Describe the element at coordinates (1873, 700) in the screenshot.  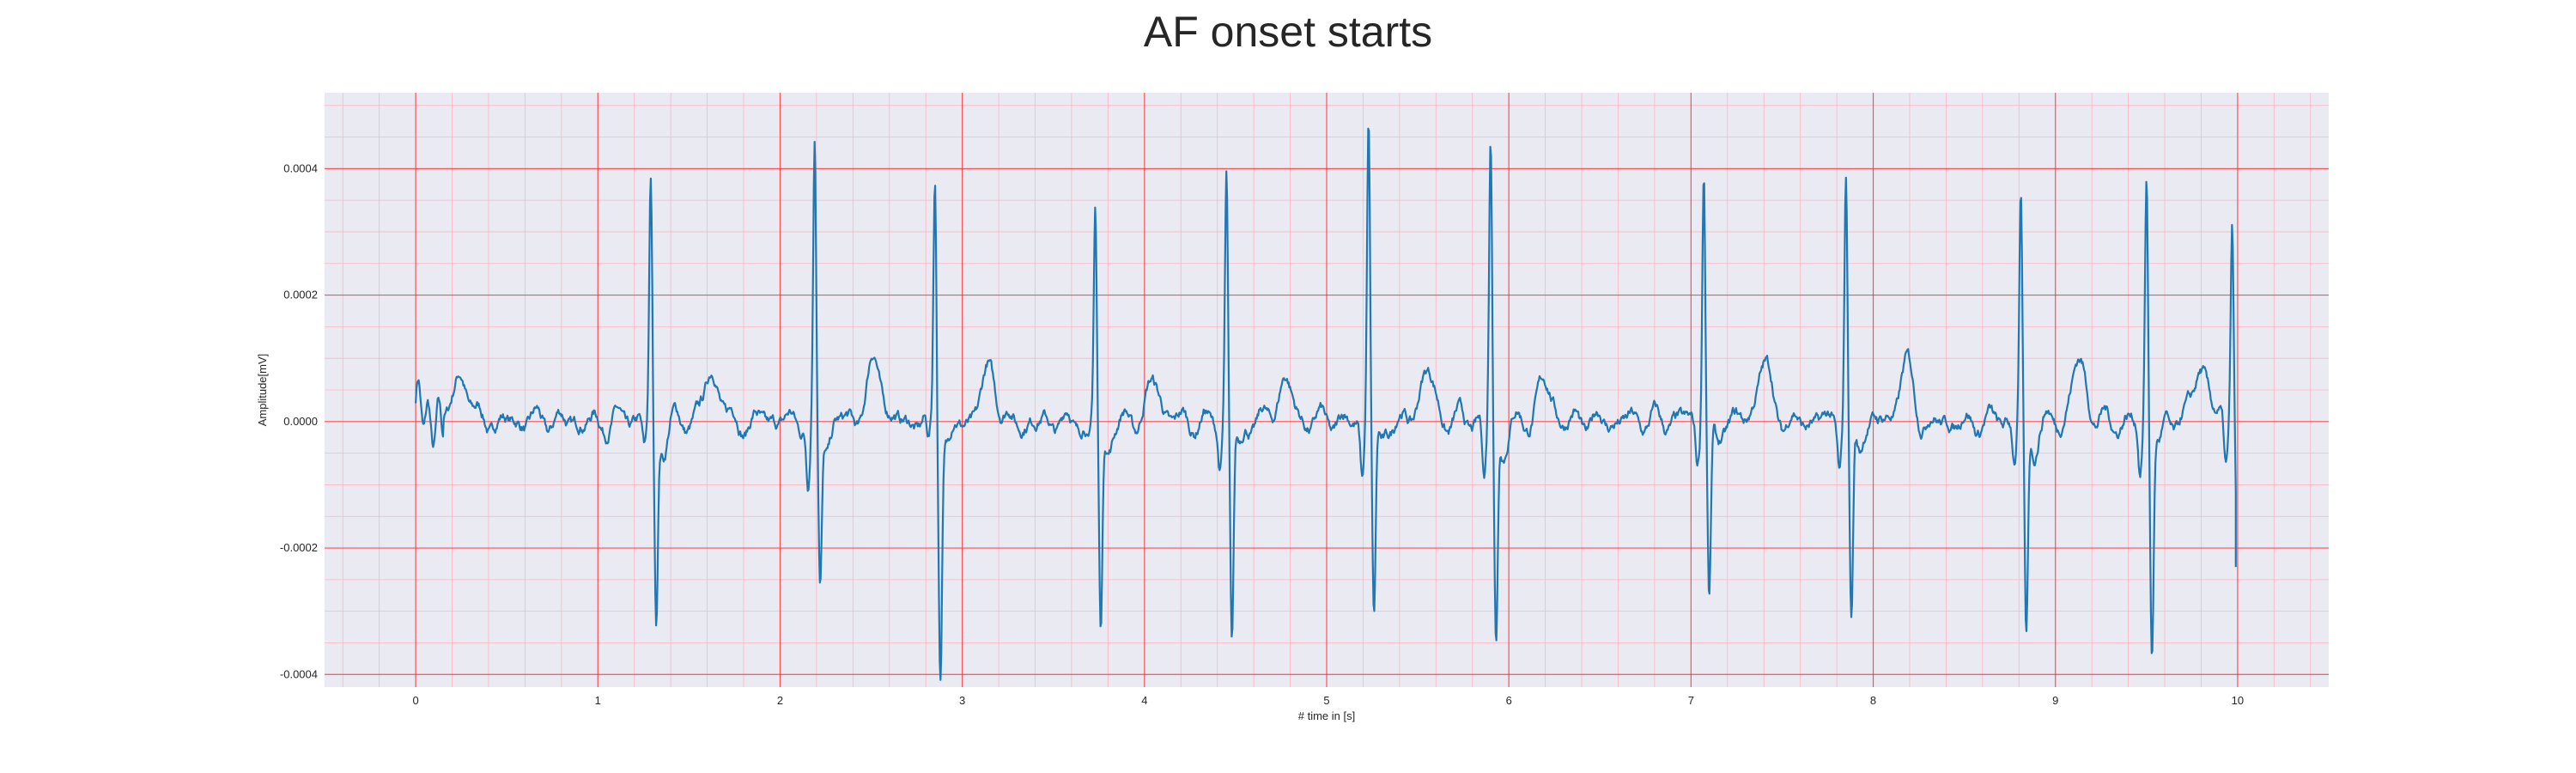
I see `x-tick-label: 8` at that location.